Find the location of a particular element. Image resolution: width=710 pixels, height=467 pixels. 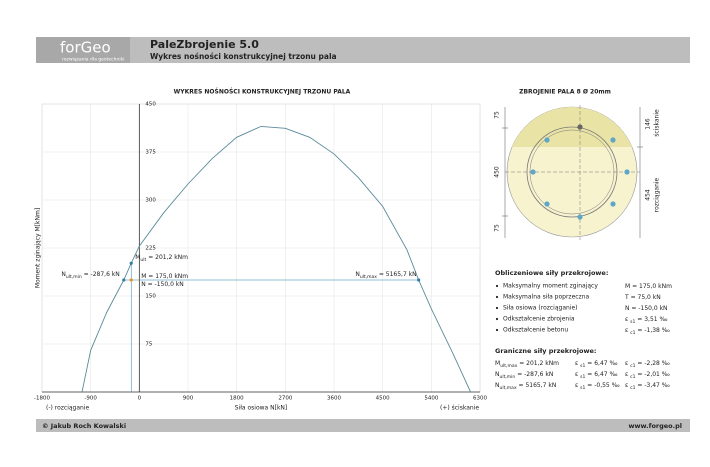

rich-text: Mult,max = 201,2 kNm is located at coordinates (527, 365).